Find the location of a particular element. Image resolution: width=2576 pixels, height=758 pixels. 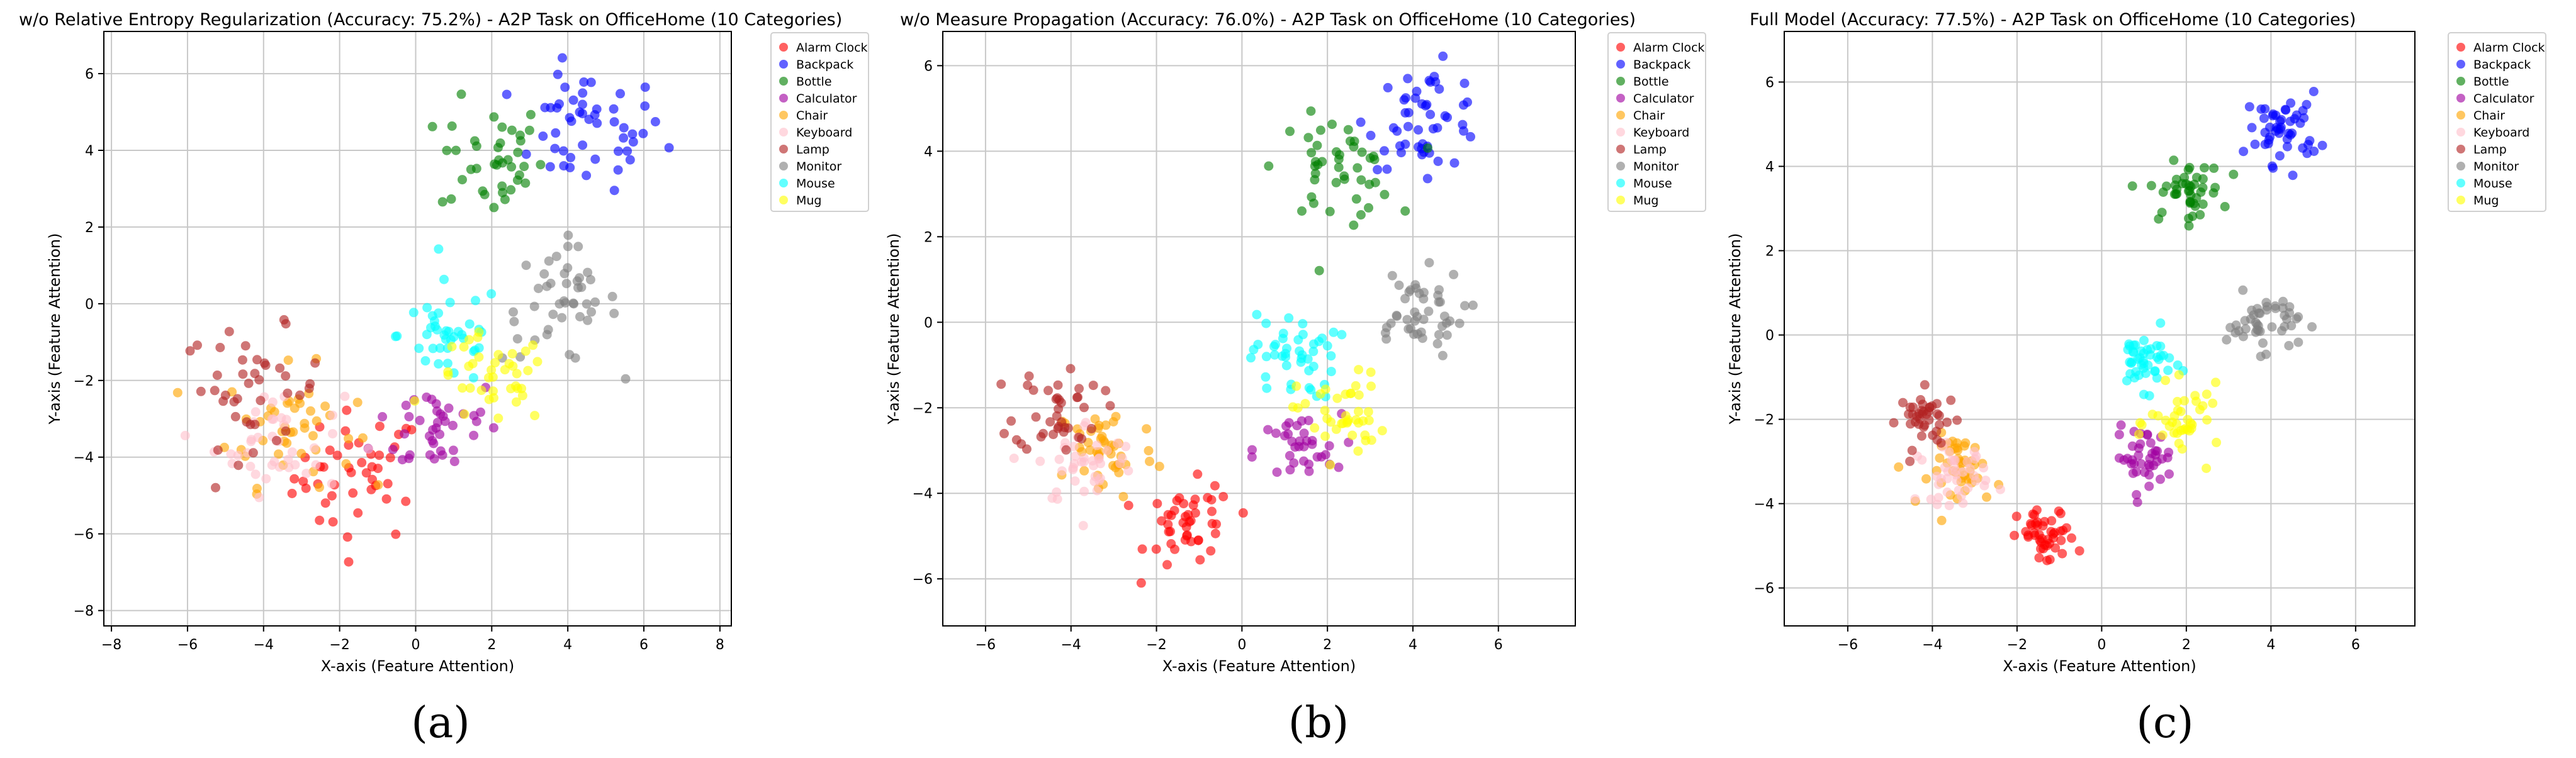

panel-label: (a) is located at coordinates (440, 723).